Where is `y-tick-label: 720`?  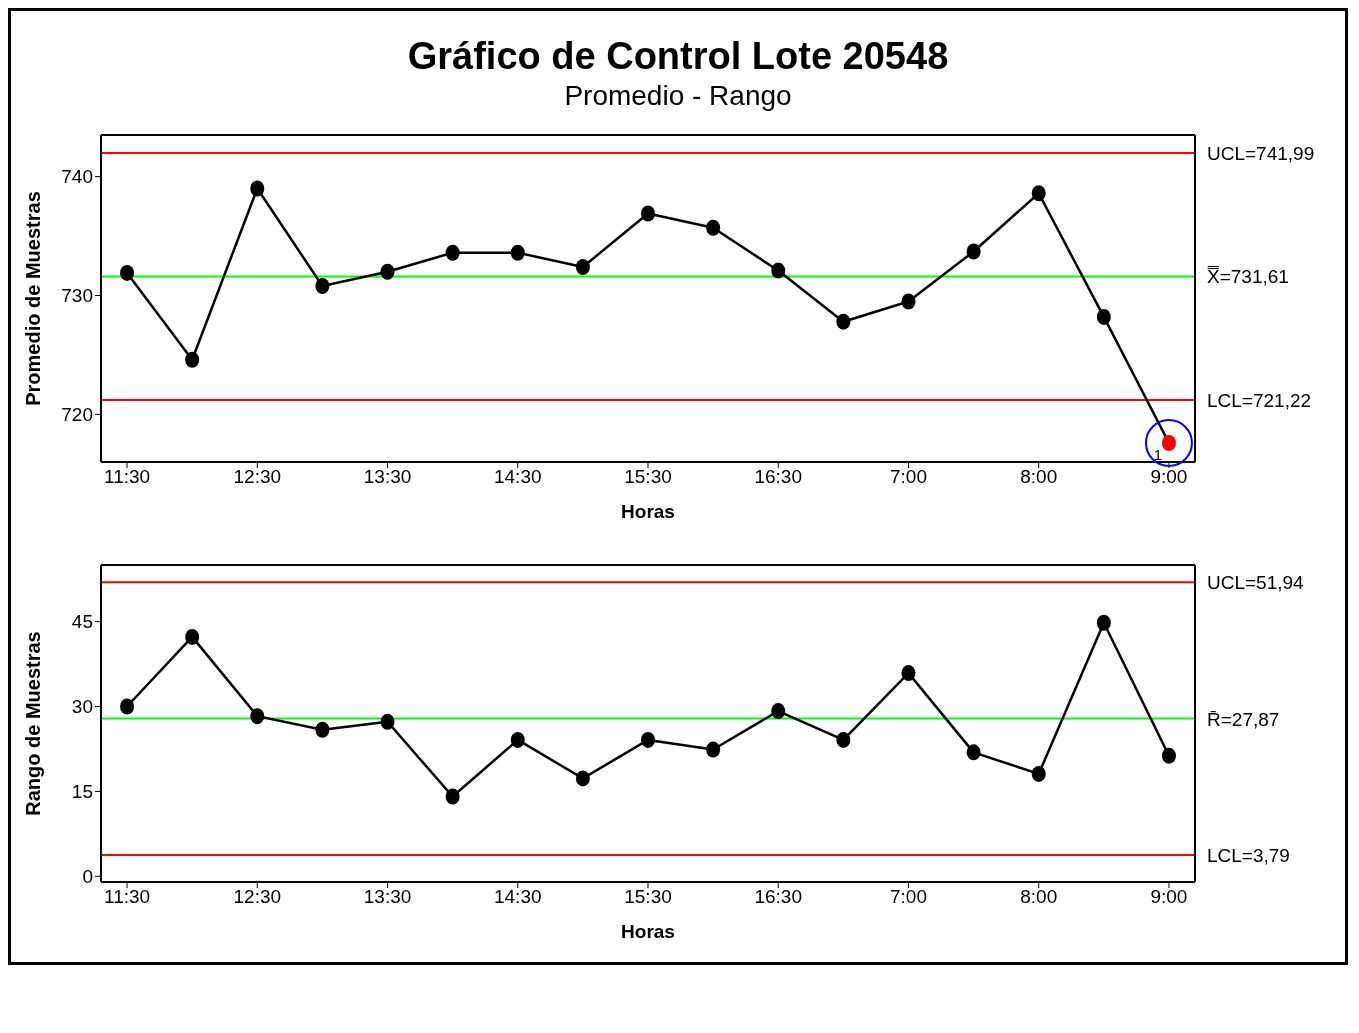
y-tick-label: 720 is located at coordinates (77, 415).